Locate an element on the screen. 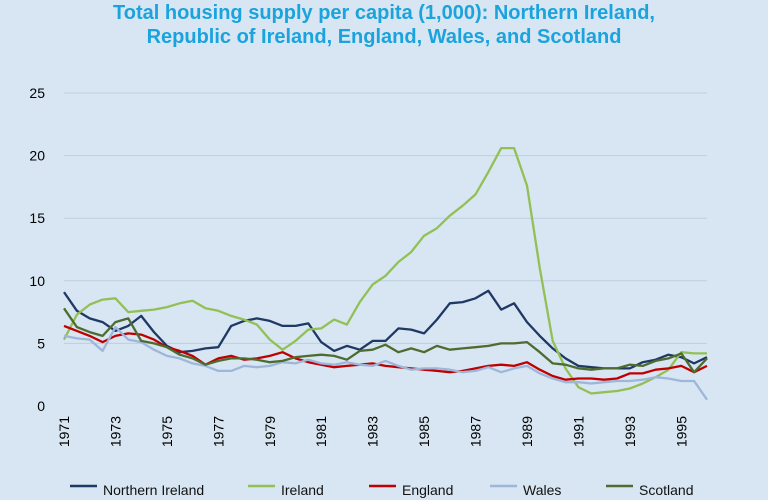 The width and height of the screenshot is (768, 500). x-tick-label: 1983 is located at coordinates (373, 431).